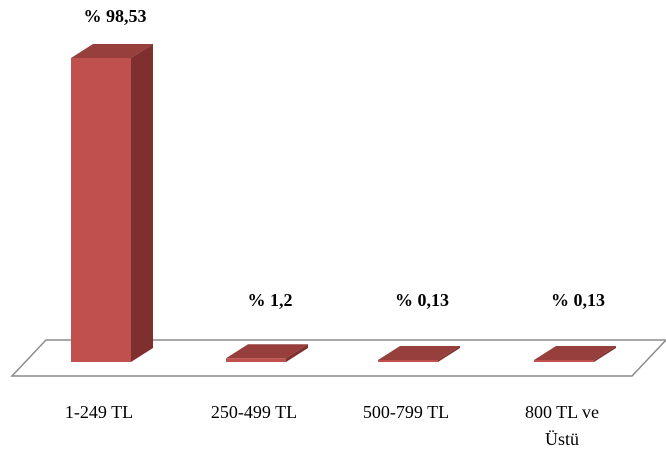 The image size is (666, 460). Describe the element at coordinates (338, 358) in the screenshot. I see `chart-floor` at that location.